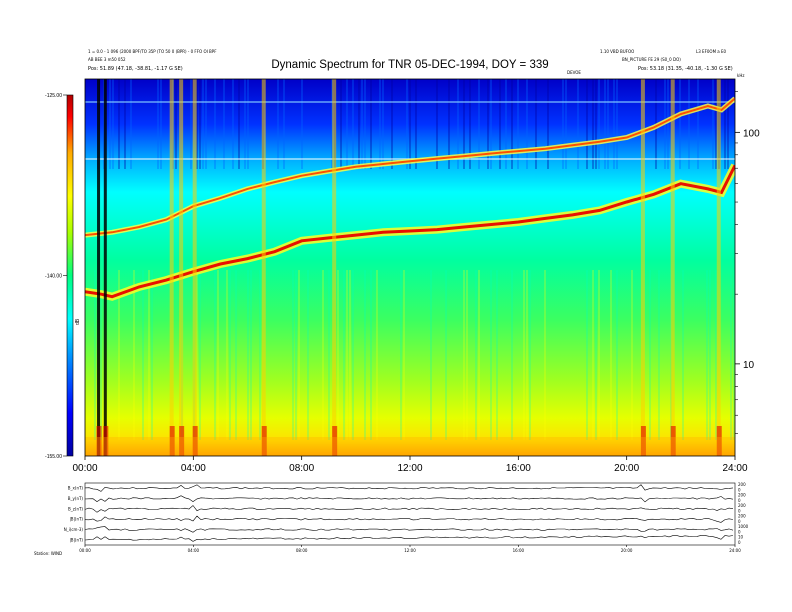 The image size is (792, 612). I want to click on header-right-pos: Pos: 53.18 (31.35, -40.18, -1.30 G SE), so click(685, 69).